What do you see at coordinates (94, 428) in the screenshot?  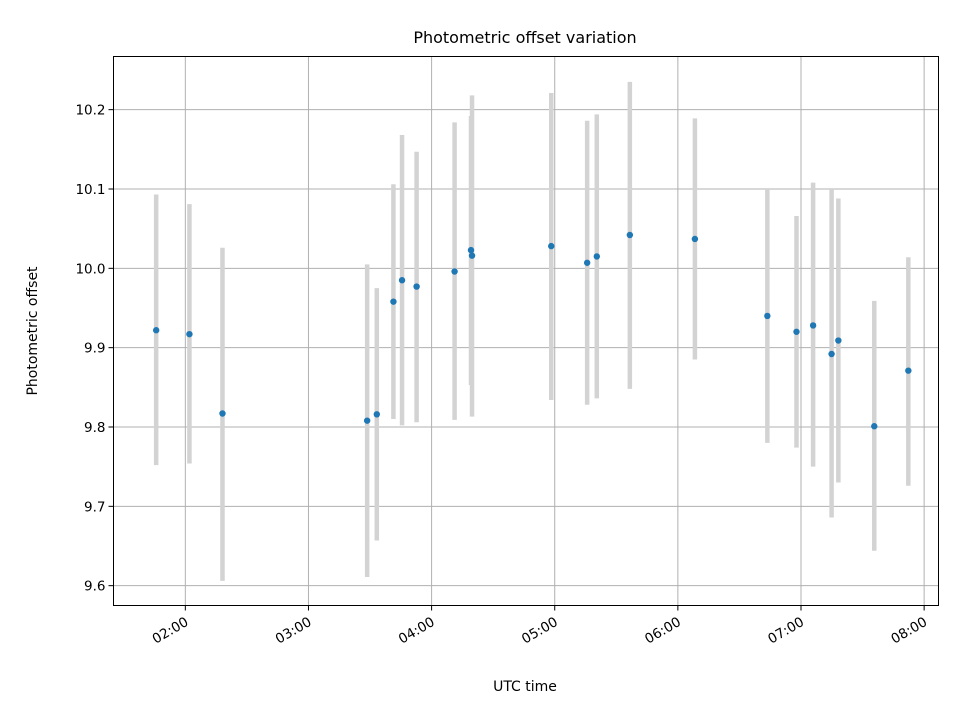 I see `y-tick-label: 9.8` at bounding box center [94, 428].